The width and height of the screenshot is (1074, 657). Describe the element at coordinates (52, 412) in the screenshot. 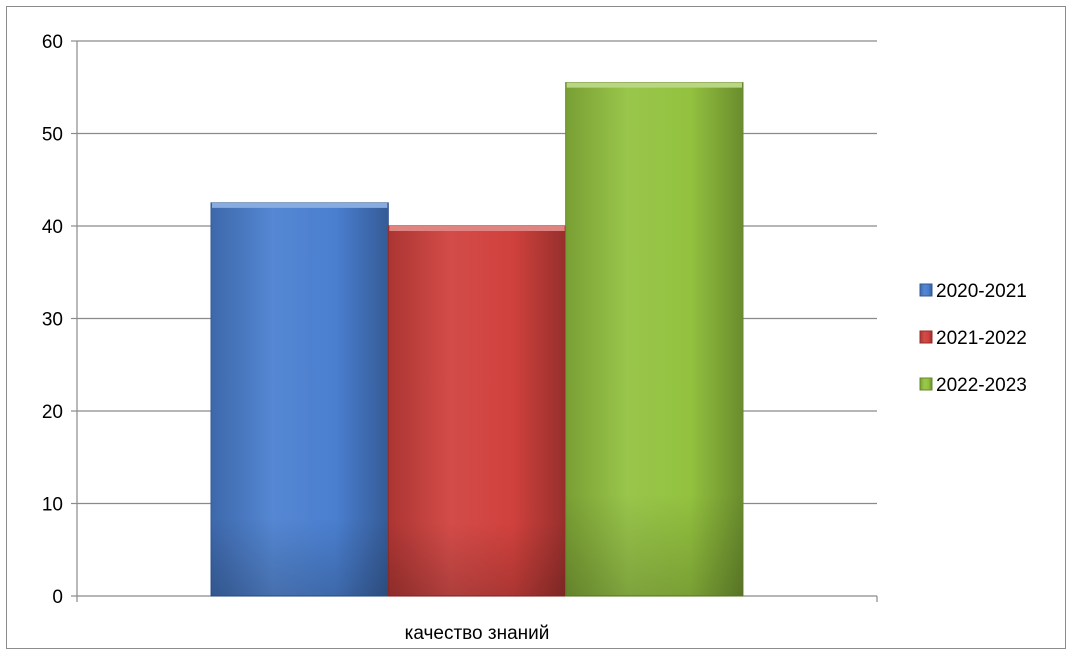

I see `y-tick-label: 20` at that location.